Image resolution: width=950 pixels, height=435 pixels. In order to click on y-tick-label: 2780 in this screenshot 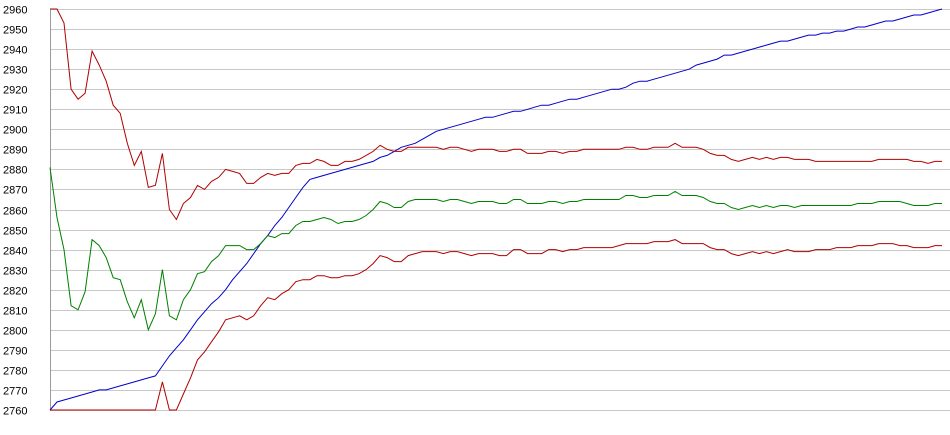, I will do `click(15, 372)`.